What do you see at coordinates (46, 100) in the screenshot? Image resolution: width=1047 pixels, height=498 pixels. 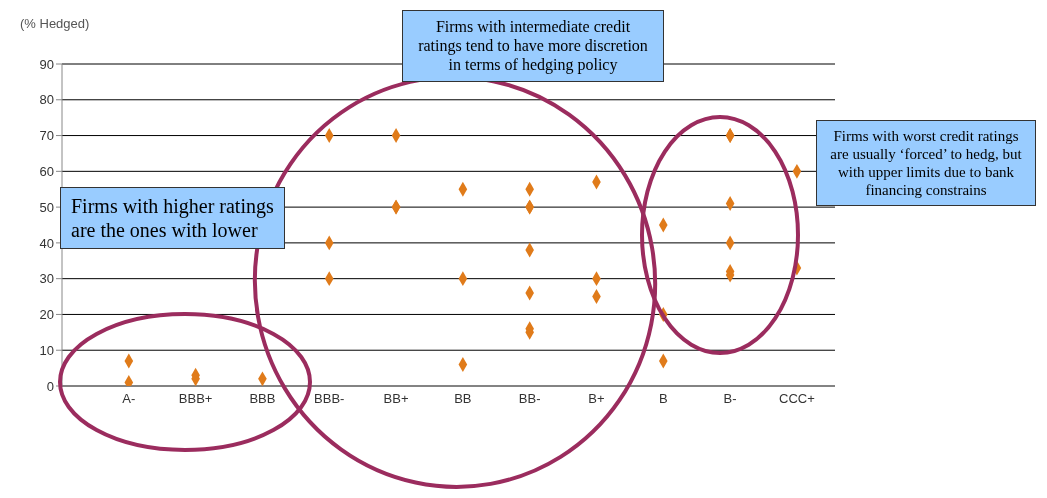 I see `y-tick-label: 80` at bounding box center [46, 100].